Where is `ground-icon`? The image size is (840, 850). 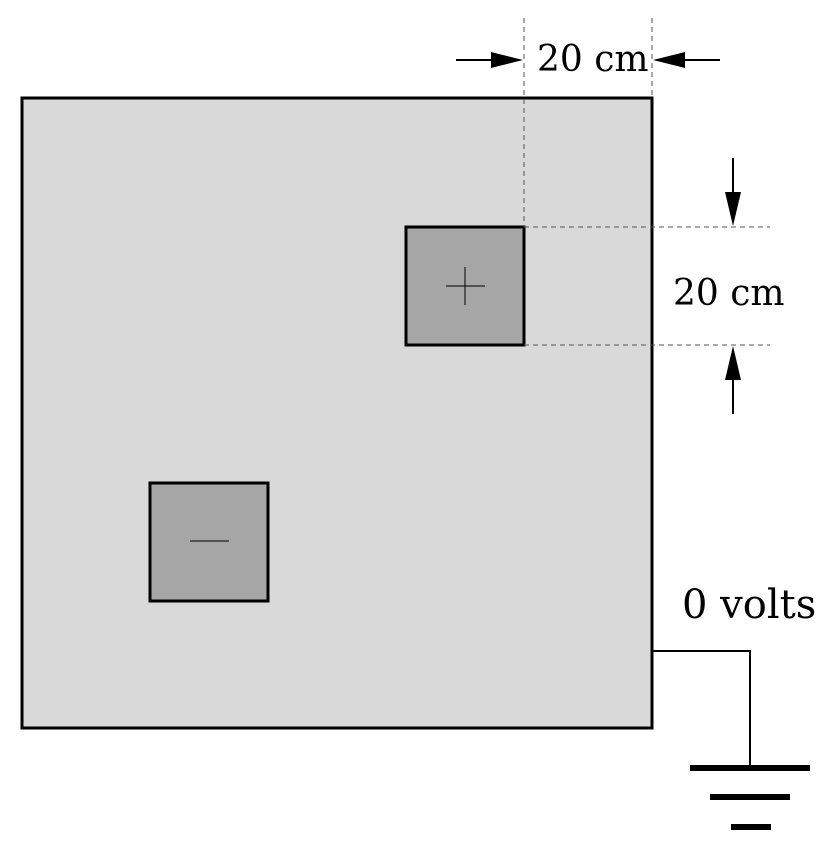 ground-icon is located at coordinates (750, 797).